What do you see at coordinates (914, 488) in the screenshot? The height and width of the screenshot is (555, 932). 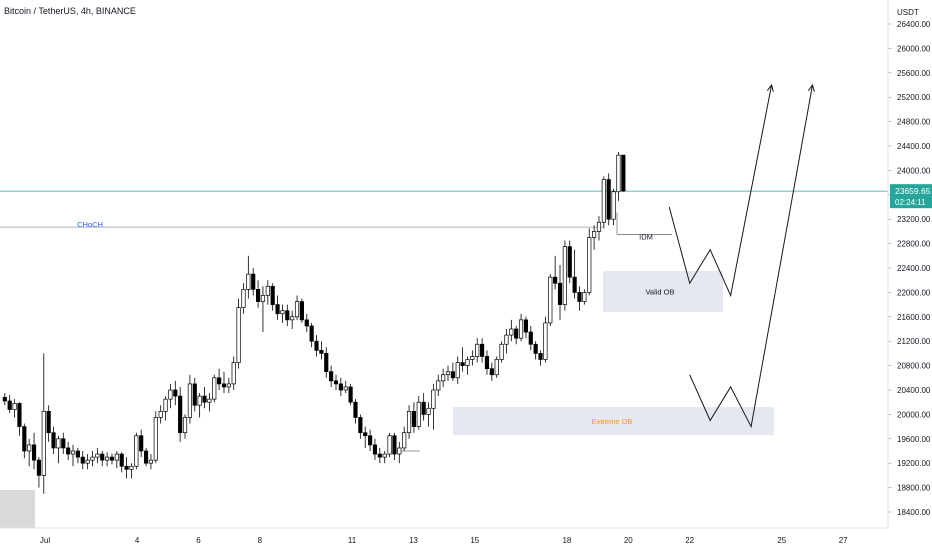 I see `y-tick-label: 18800.00` at bounding box center [914, 488].